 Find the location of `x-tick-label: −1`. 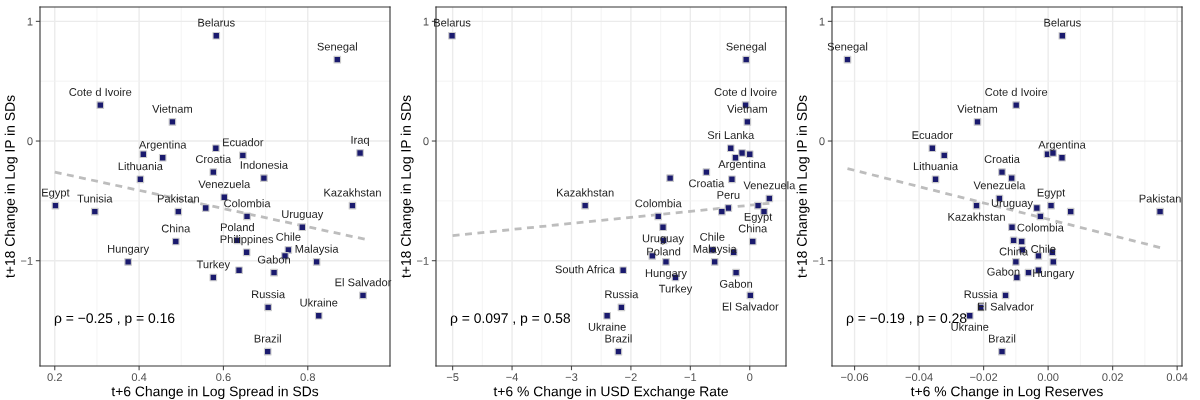

x-tick-label: −1 is located at coordinates (690, 377).